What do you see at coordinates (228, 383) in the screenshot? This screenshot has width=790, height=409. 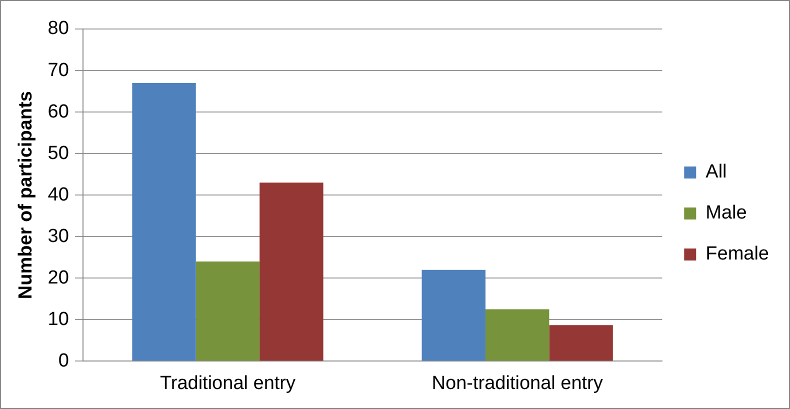 I see `x-tick-label: Traditional entry` at bounding box center [228, 383].